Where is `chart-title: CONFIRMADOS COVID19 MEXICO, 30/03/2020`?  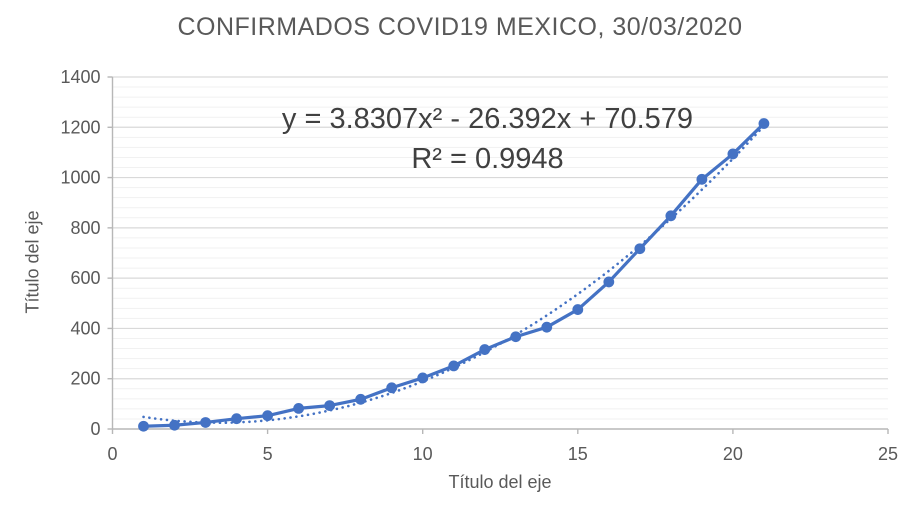 chart-title: CONFIRMADOS COVID19 MEXICO, 30/03/2020 is located at coordinates (460, 27).